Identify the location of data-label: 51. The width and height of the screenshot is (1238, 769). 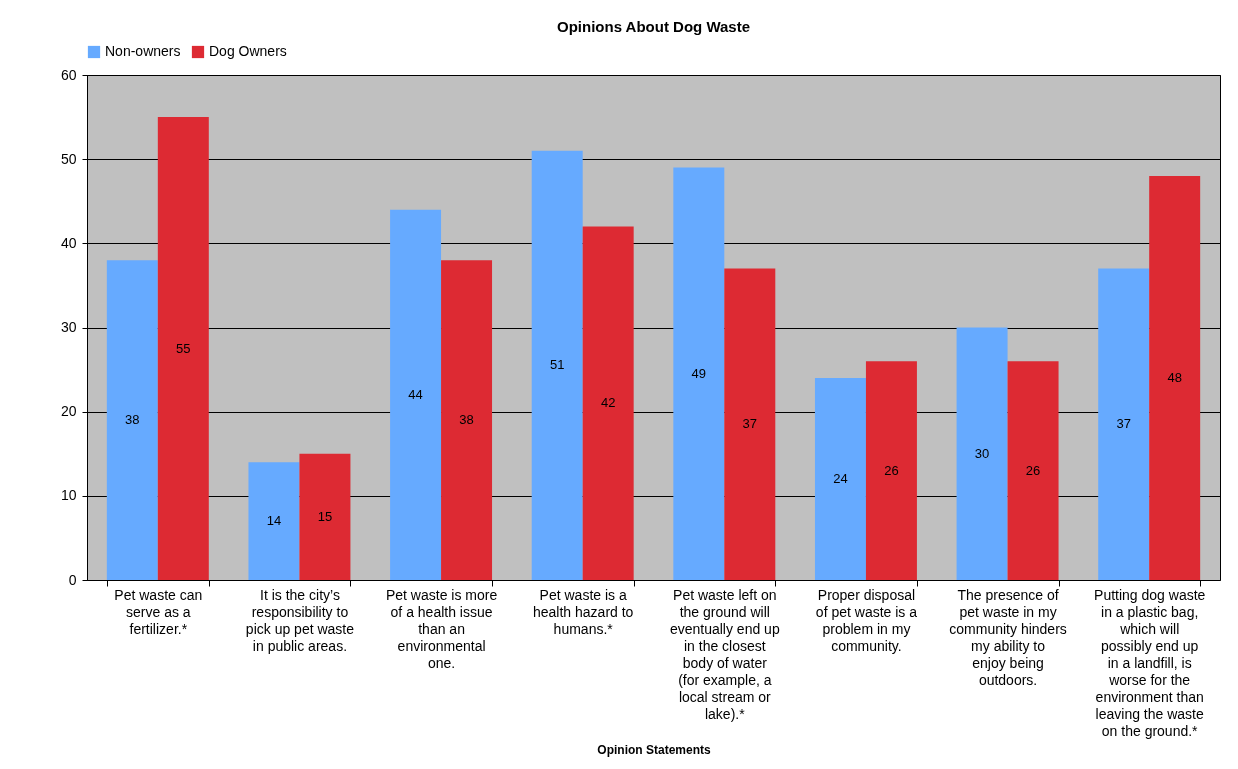
(557, 365).